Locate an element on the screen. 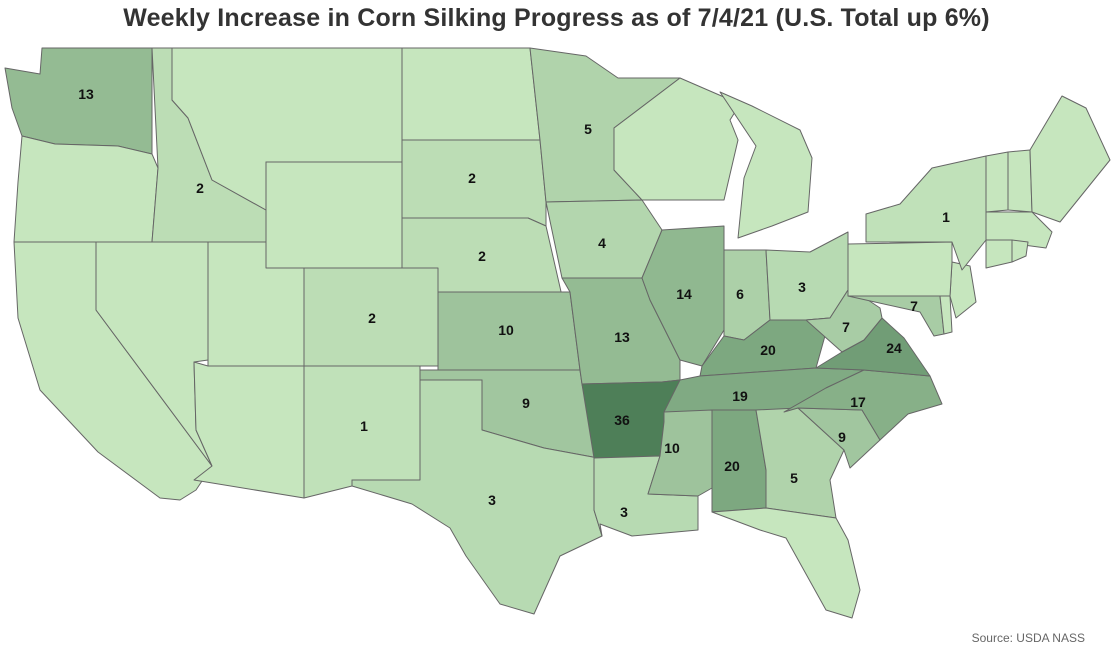  state-label-md: 7 is located at coordinates (914, 306).